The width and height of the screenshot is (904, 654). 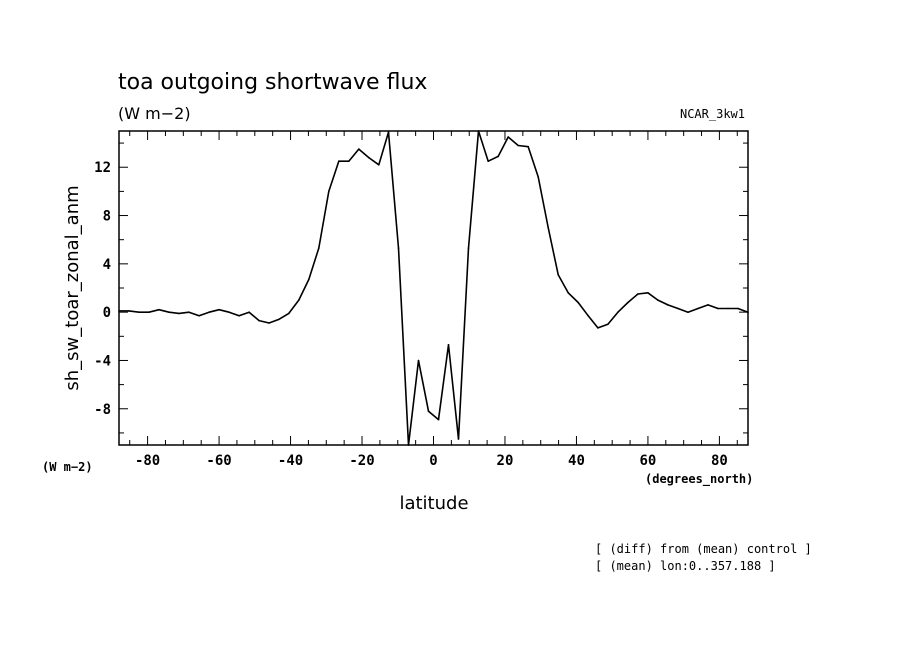 What do you see at coordinates (272, 82) in the screenshot?
I see `chart-title: toa outgoing shortwave flux` at bounding box center [272, 82].